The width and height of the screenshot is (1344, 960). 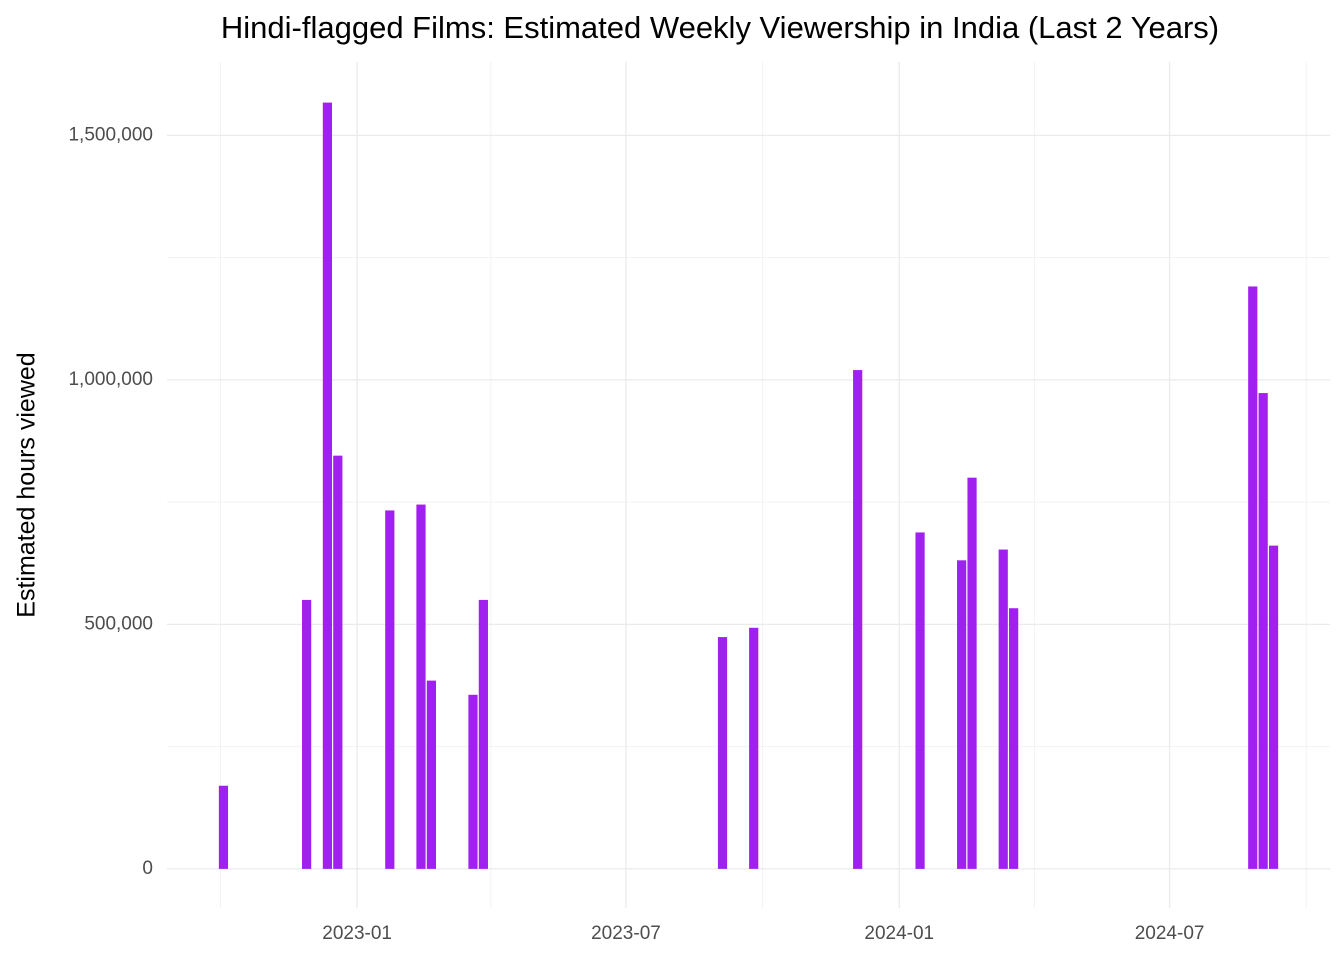 What do you see at coordinates (899, 933) in the screenshot?
I see `x-tick-label: 2024-01` at bounding box center [899, 933].